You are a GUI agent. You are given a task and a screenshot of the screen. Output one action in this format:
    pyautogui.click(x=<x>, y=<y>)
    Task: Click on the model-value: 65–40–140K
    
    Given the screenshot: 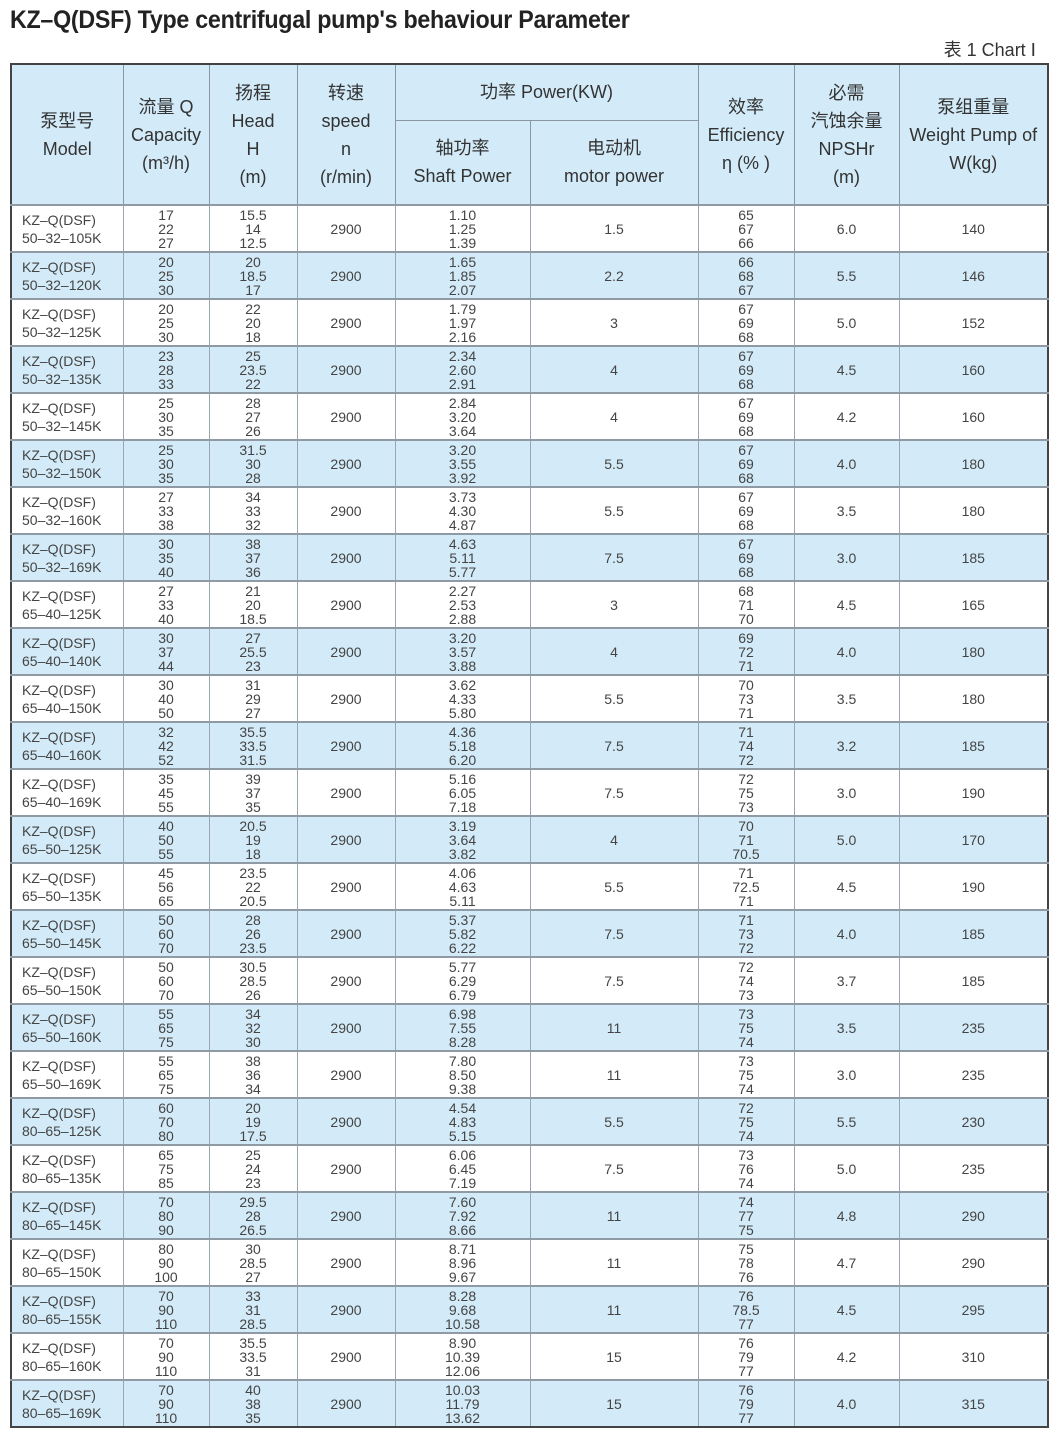 What is the action you would take?
    pyautogui.click(x=62, y=660)
    